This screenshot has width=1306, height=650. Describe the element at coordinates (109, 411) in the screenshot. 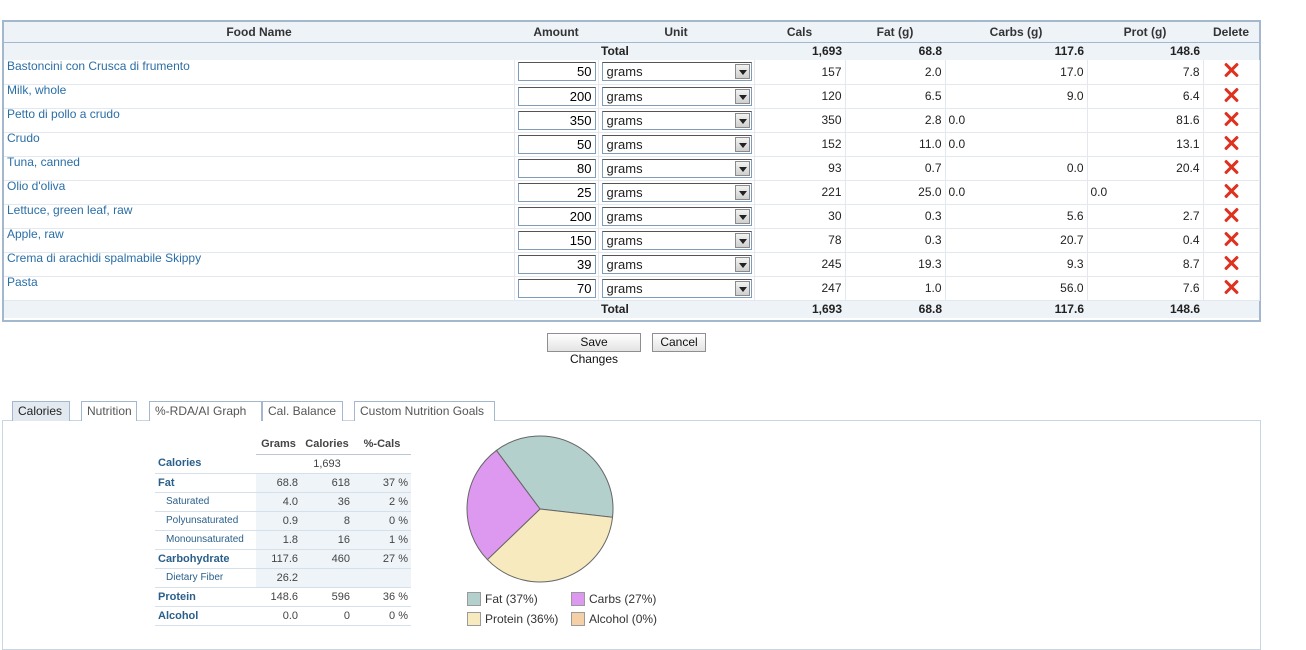

I see `tab-nutrition: Nutrition` at that location.